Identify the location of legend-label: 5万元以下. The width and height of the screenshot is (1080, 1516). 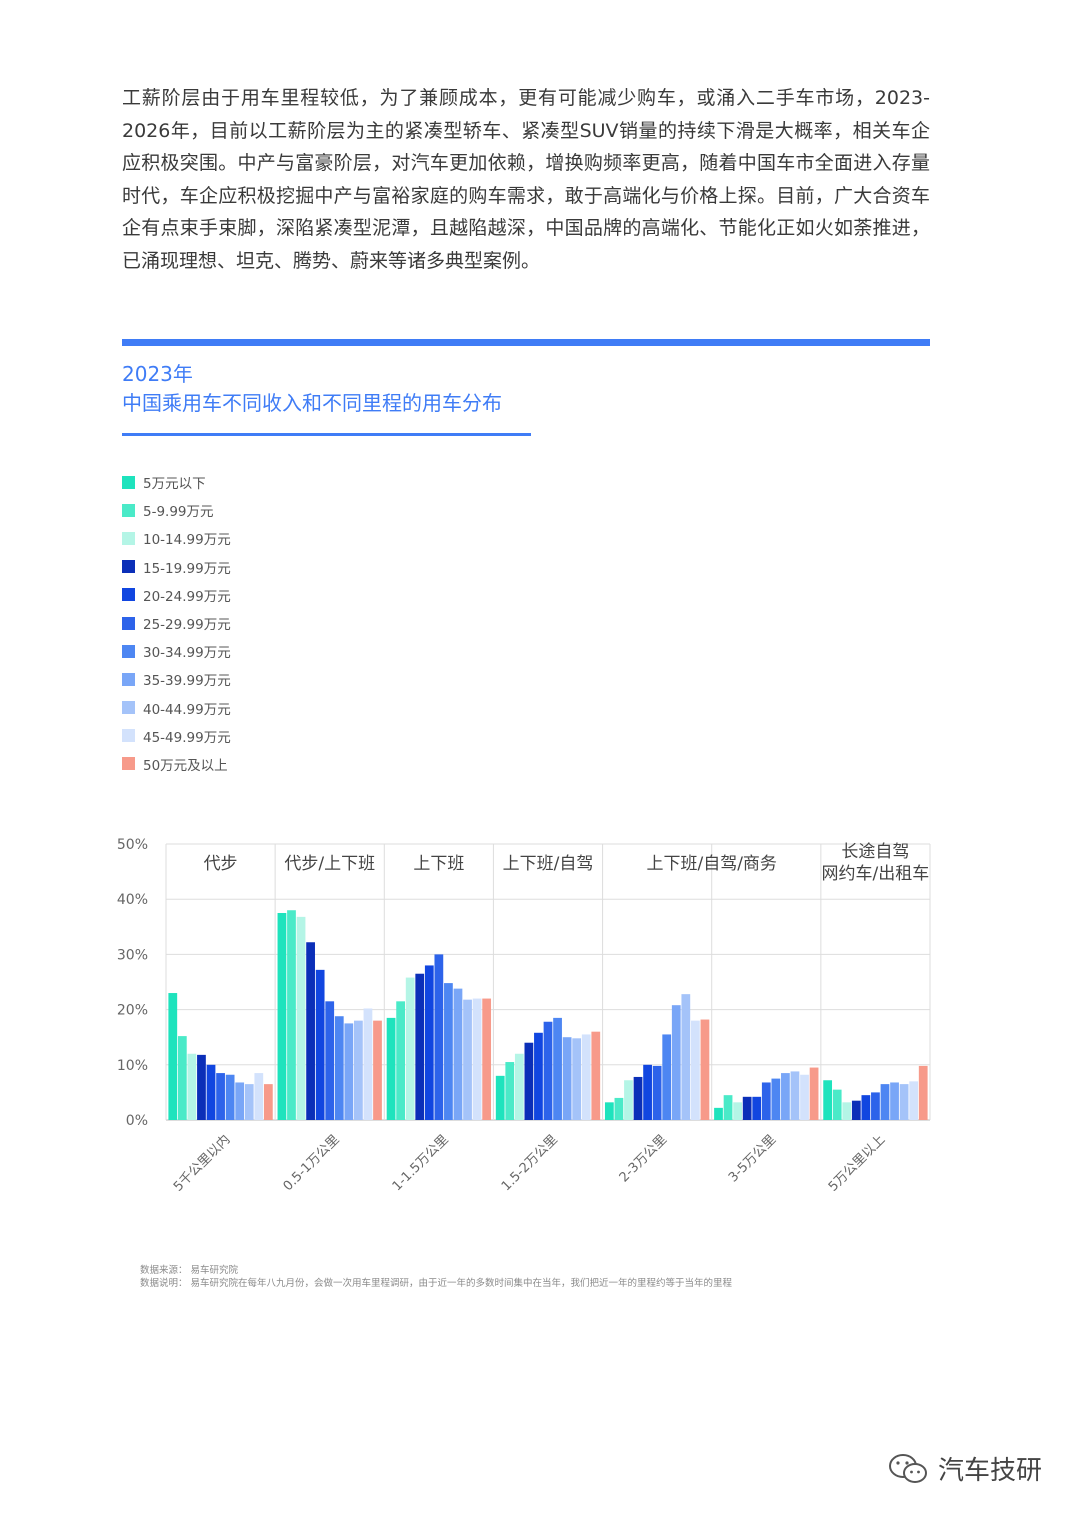
(174, 484).